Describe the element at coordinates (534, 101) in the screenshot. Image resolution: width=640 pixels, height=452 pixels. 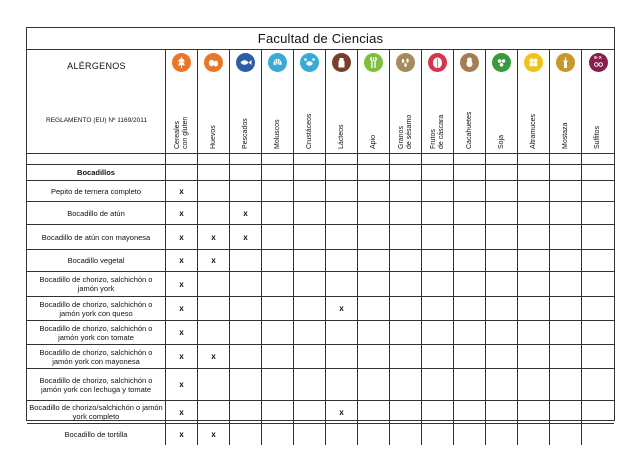
I see `allergen-column: Altramuces` at that location.